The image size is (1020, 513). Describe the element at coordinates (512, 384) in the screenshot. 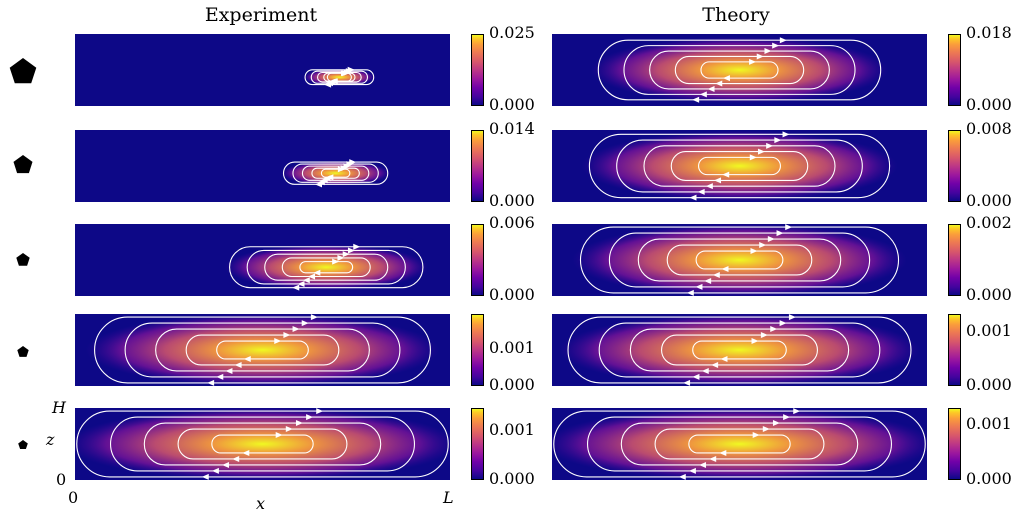

I see `experiment-colorbar-min-row-4: 0.000` at that location.